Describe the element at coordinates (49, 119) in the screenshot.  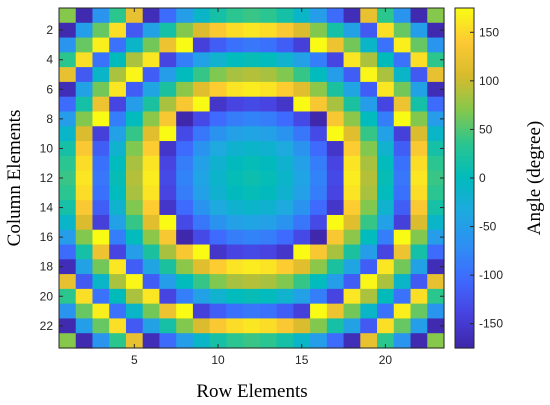
I see `y-tick-label: 8` at that location.